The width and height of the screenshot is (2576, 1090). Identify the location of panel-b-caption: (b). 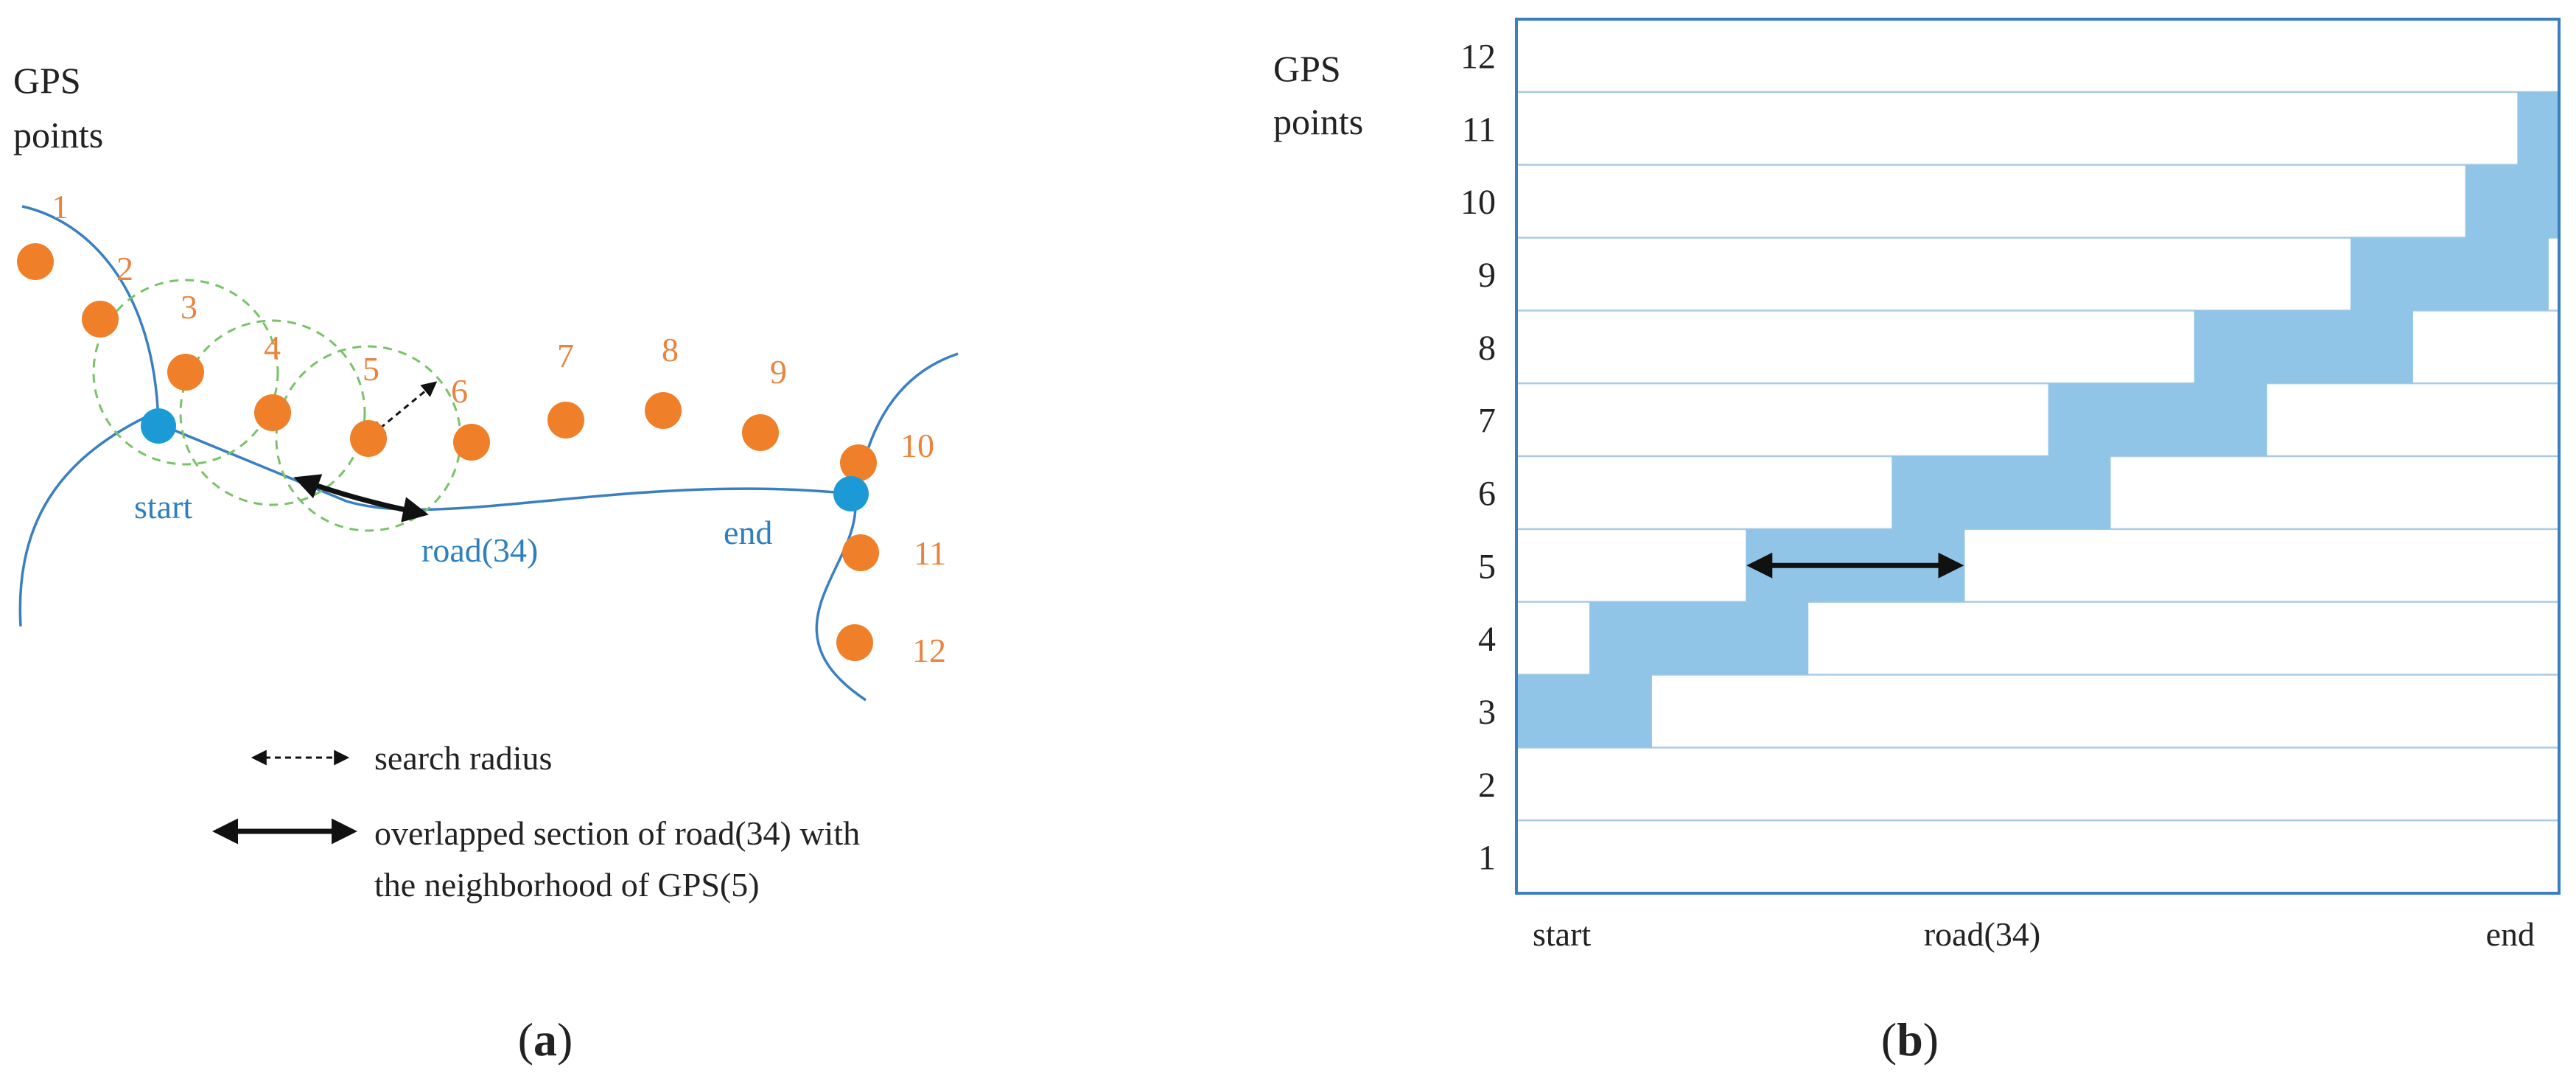
(1910, 1039).